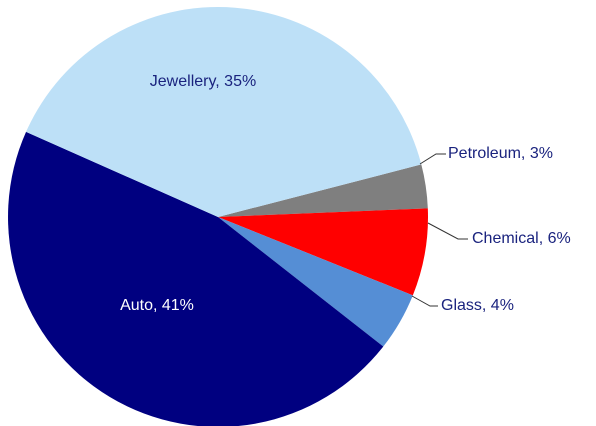 The image size is (596, 426). I want to click on data-label-glass: Glass, 4%, so click(477, 305).